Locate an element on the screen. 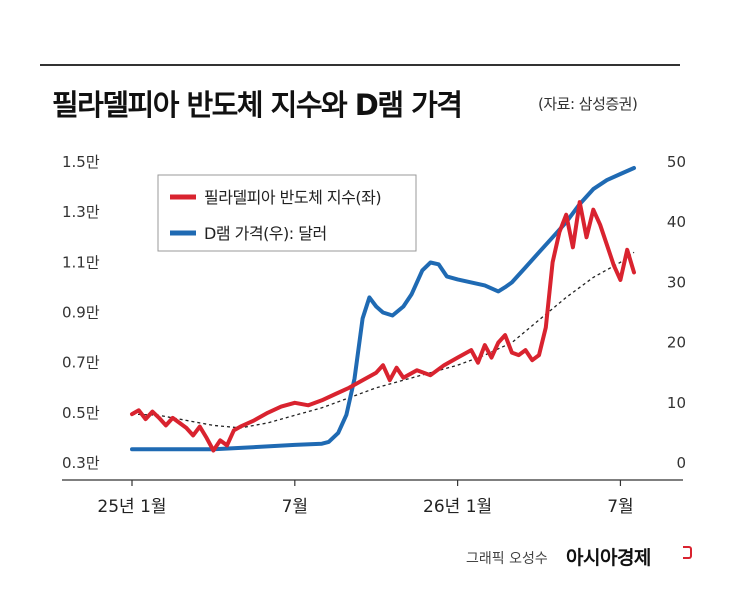 The image size is (745, 594). y-right-tick-label: 0 is located at coordinates (681, 463).